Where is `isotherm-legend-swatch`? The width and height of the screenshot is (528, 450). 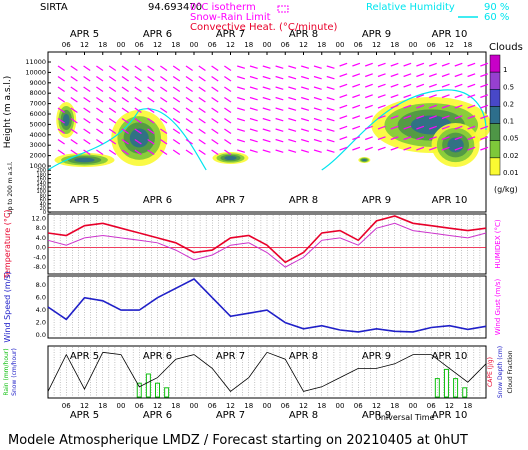 isotherm-legend-swatch is located at coordinates (283, 9).